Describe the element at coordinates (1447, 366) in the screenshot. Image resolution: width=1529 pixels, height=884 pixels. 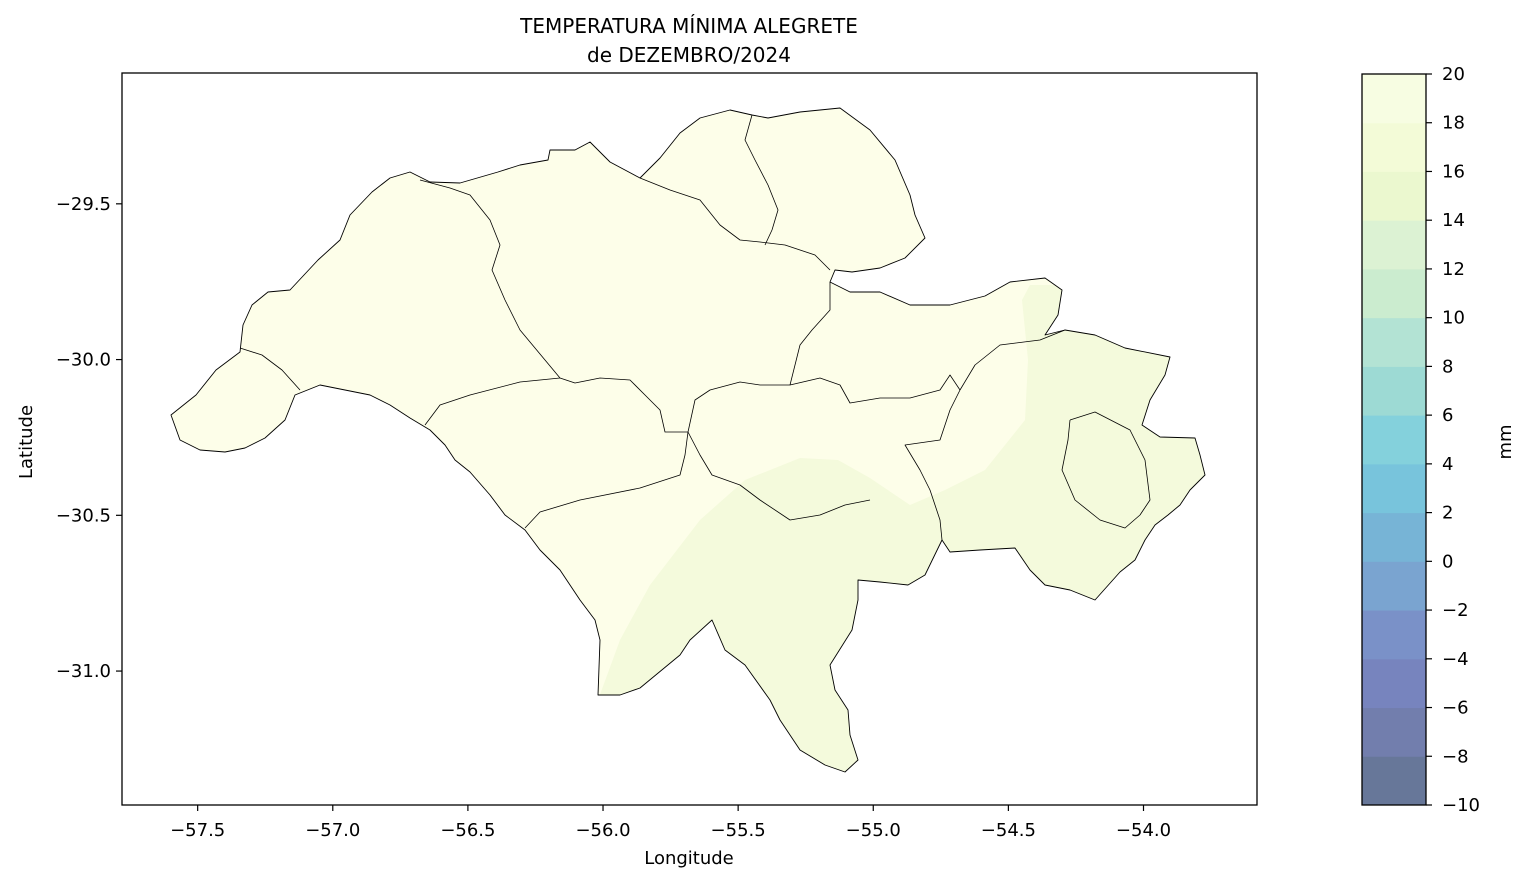
I see `colorbar-tick-label: 8` at that location.